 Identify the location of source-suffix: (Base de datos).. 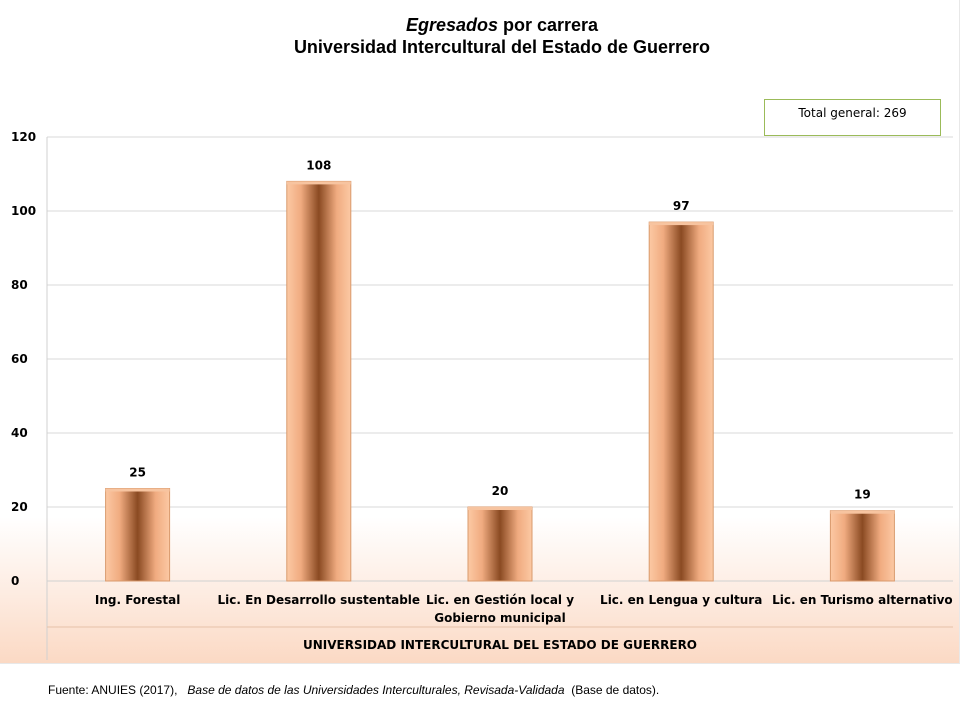
(615, 690).